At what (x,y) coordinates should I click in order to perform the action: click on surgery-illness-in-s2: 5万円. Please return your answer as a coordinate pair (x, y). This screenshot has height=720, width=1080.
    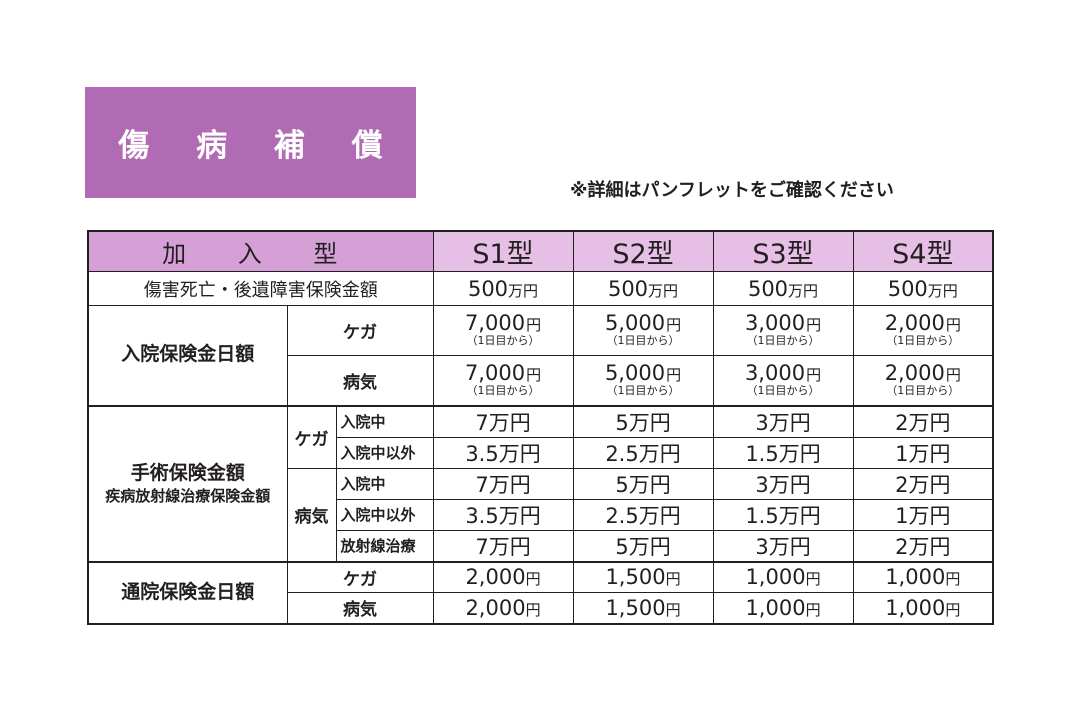
    Looking at the image, I should click on (643, 483).